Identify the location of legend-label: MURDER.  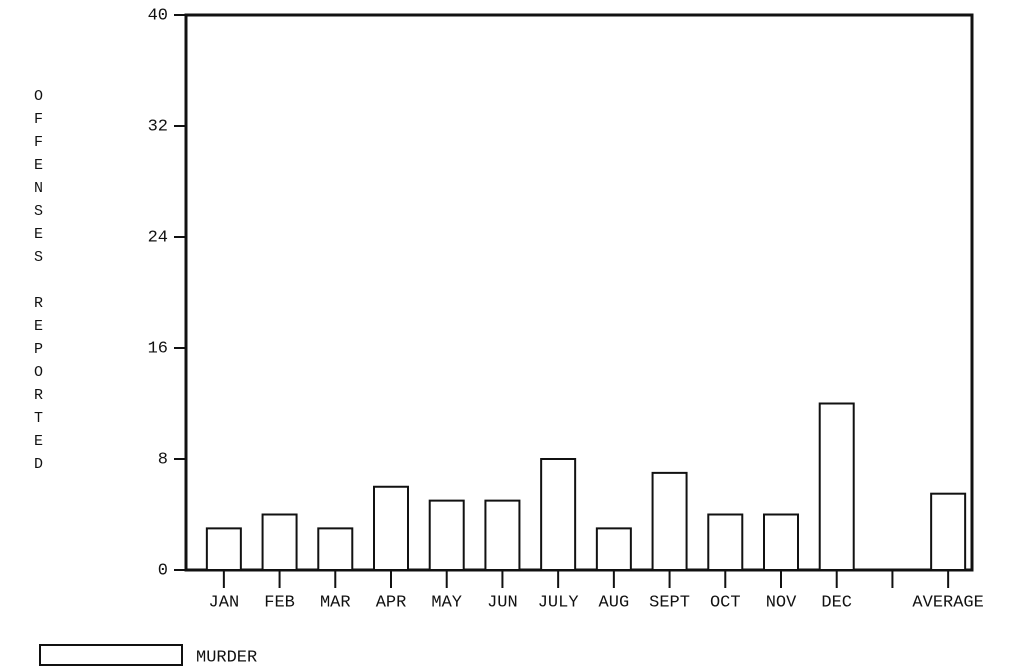
(226, 657).